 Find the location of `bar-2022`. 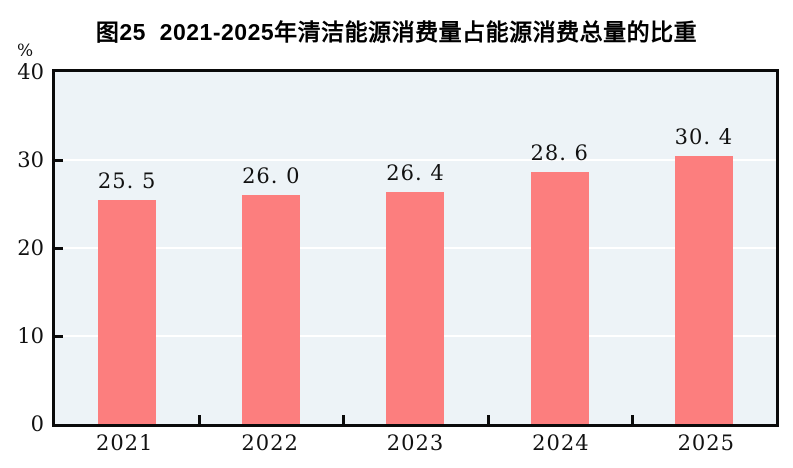

bar-2022 is located at coordinates (271, 309).